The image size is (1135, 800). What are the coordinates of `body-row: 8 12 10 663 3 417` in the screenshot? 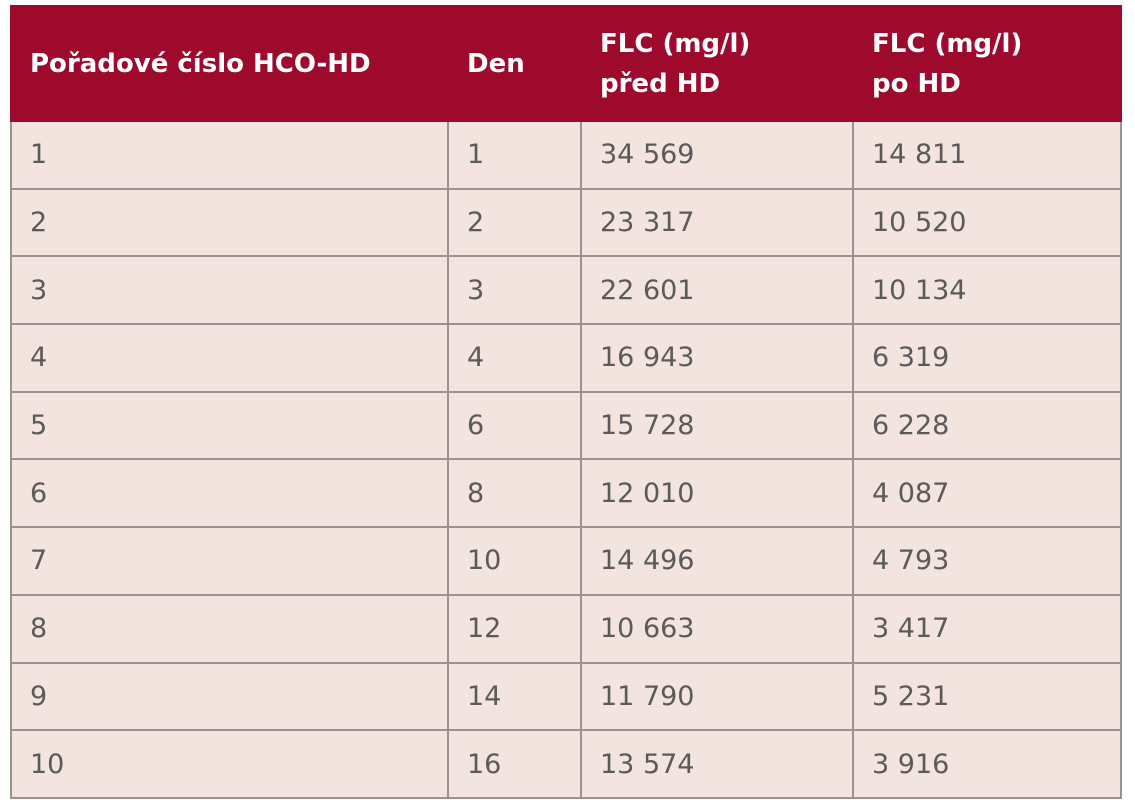 It's located at (566, 628).